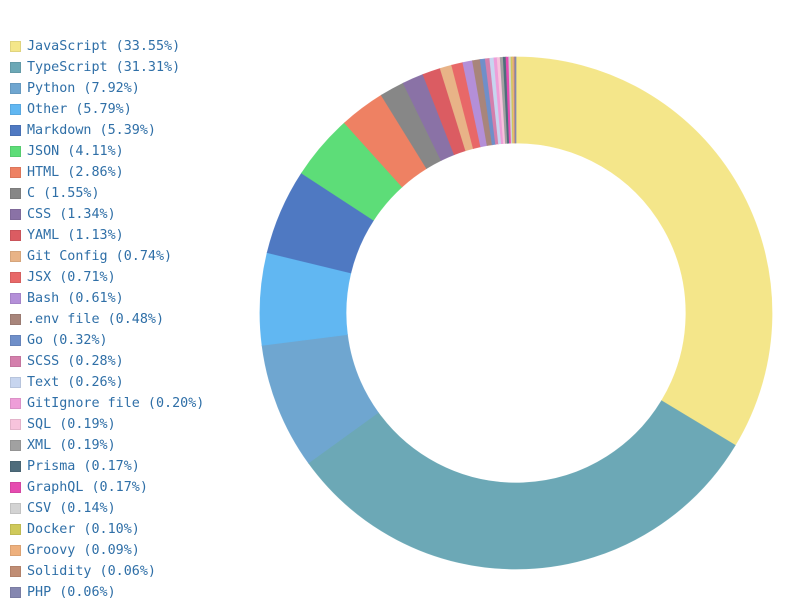 This screenshot has width=800, height=603. What do you see at coordinates (87, 487) in the screenshot?
I see `legend-label: GraphQL (0.17%)` at bounding box center [87, 487].